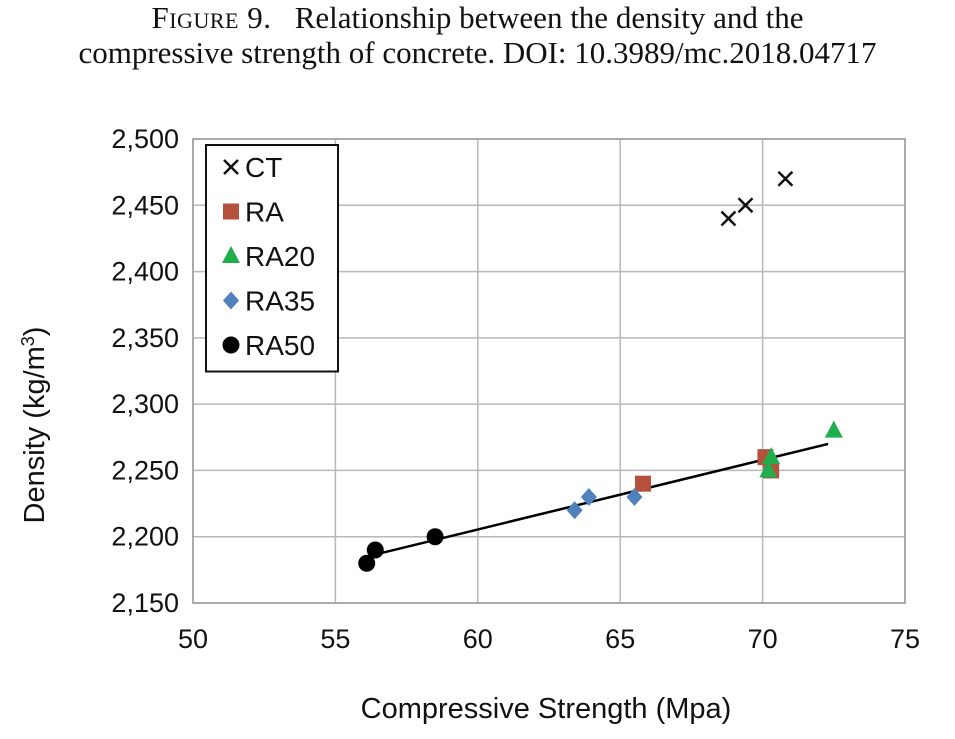  I want to click on y-tick-label: 2,200, so click(145, 537).